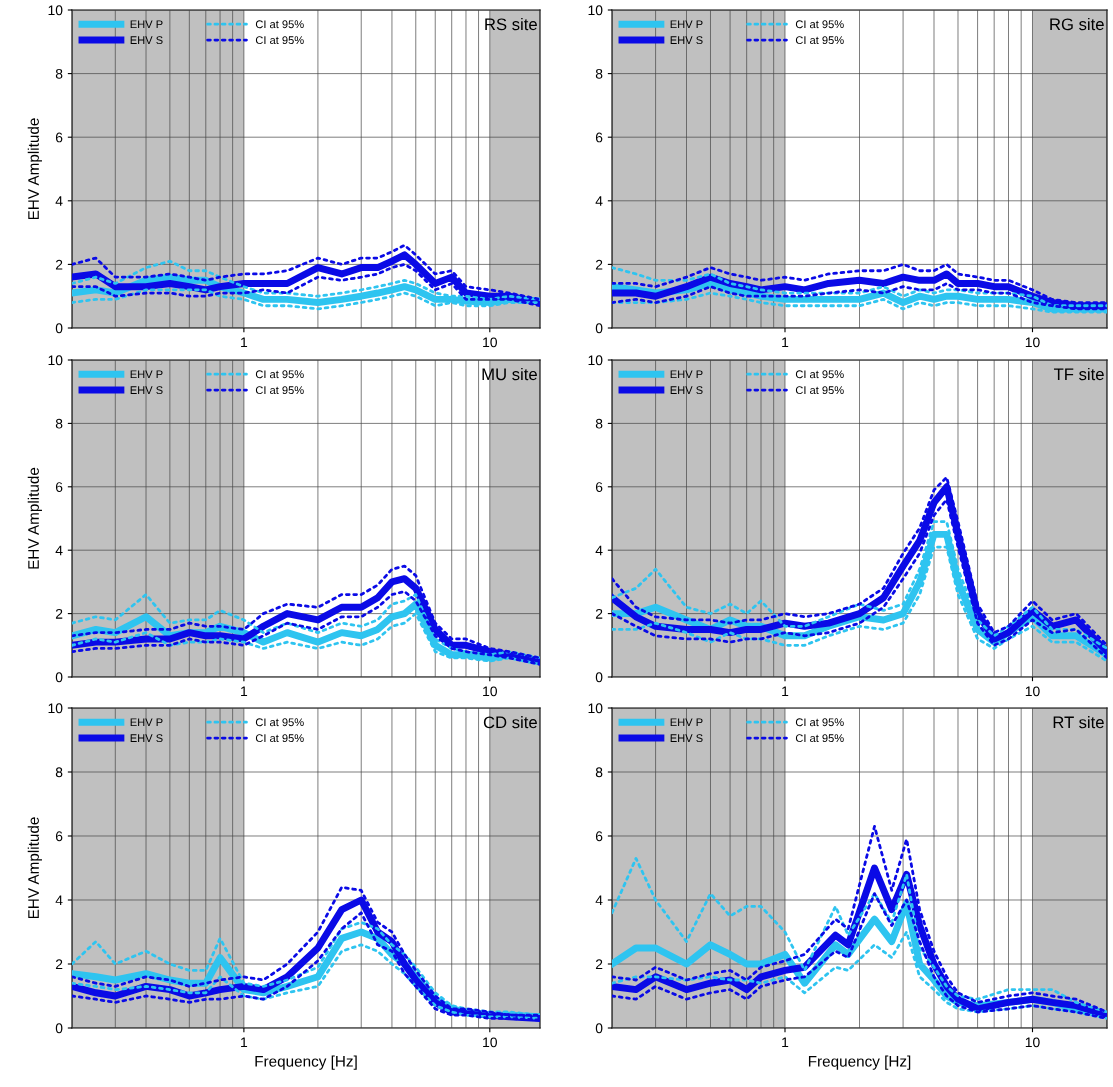 The width and height of the screenshot is (1113, 1087). Describe the element at coordinates (509, 374) in the screenshot. I see `chart-title: MU site` at that location.